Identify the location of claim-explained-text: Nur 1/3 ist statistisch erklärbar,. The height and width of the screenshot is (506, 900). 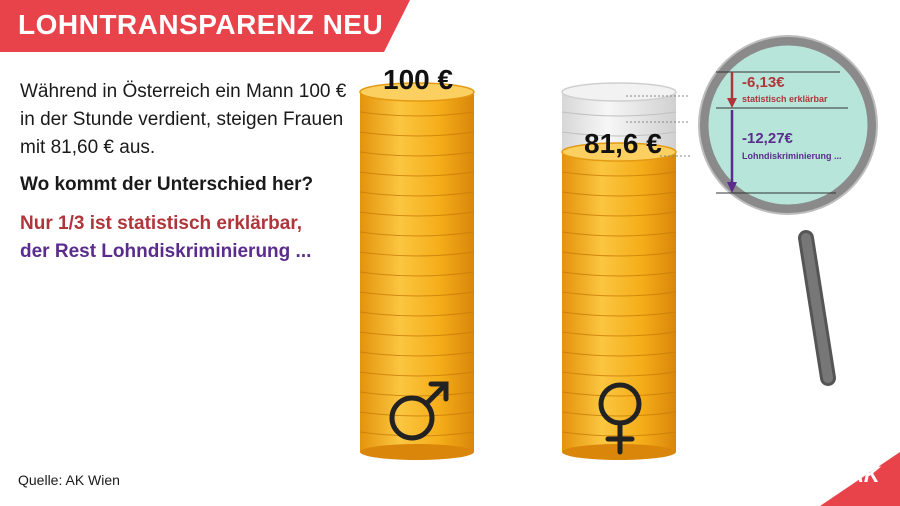
(161, 223).